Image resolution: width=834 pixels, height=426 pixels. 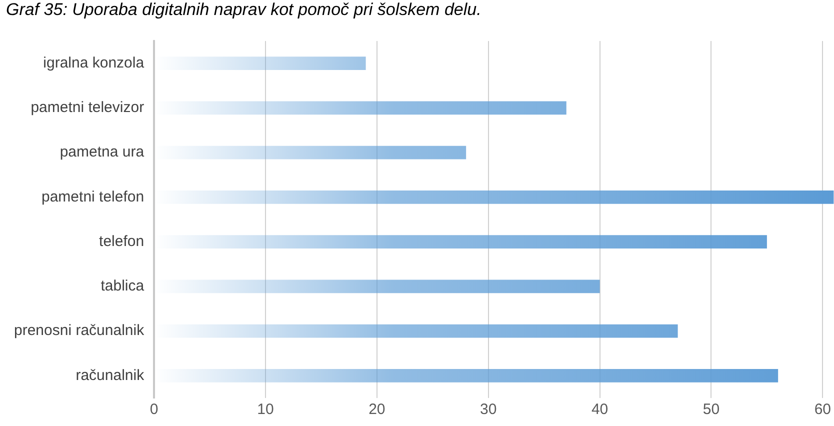 I want to click on y-tick-label: pametni televizor, so click(x=87, y=107).